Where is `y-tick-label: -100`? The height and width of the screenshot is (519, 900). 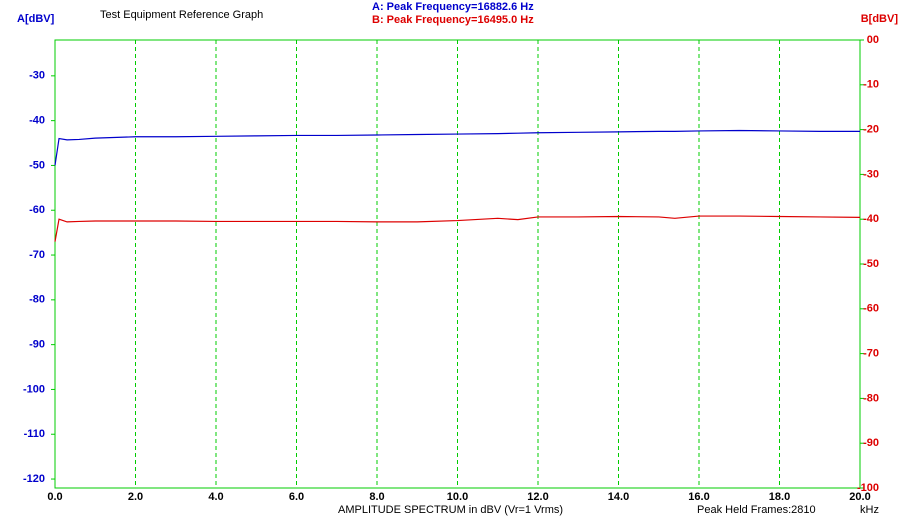
y-tick-label: -100 is located at coordinates (34, 389).